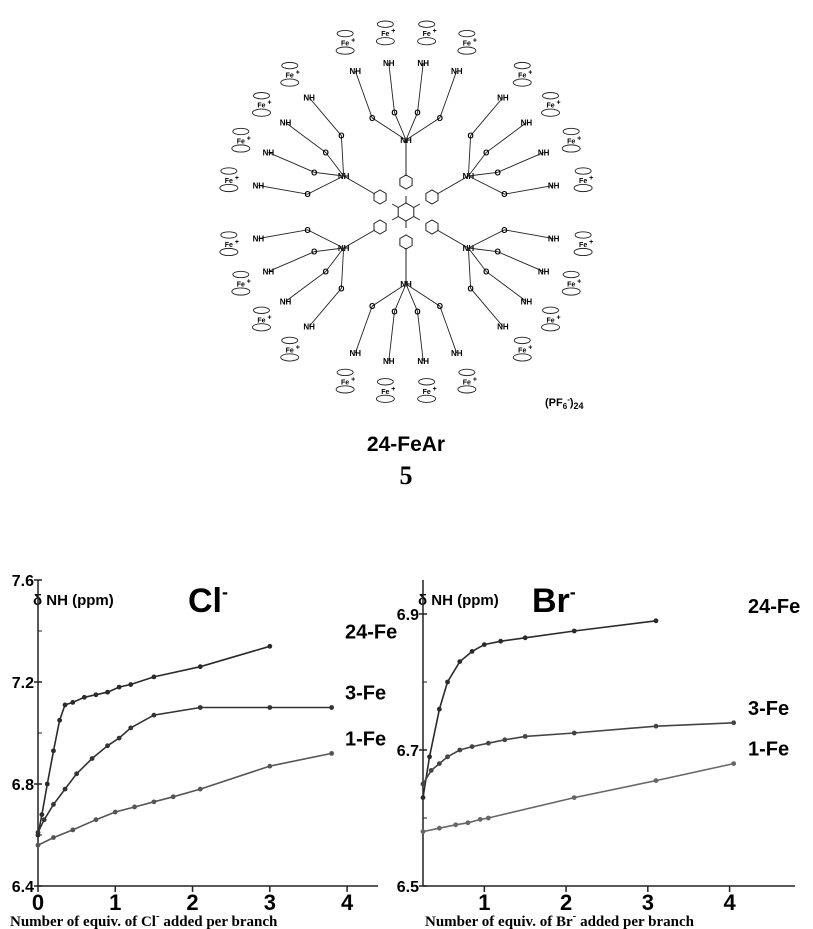 The image size is (813, 929). What do you see at coordinates (560, 919) in the screenshot?
I see `chart-xlabel: Number of equiv. of Br- added per branch` at bounding box center [560, 919].